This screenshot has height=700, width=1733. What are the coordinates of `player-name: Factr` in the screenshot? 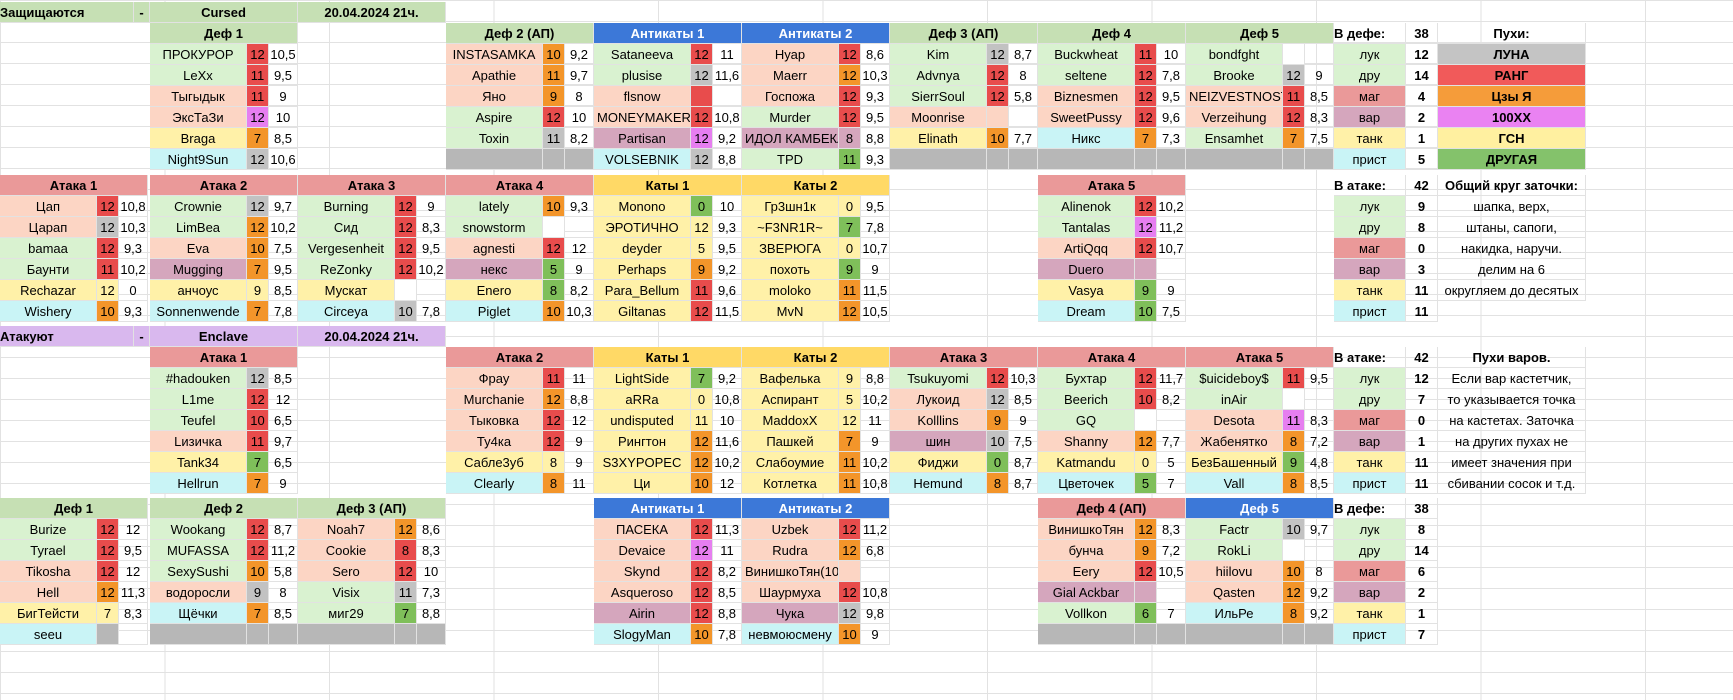 It's located at (1234, 529).